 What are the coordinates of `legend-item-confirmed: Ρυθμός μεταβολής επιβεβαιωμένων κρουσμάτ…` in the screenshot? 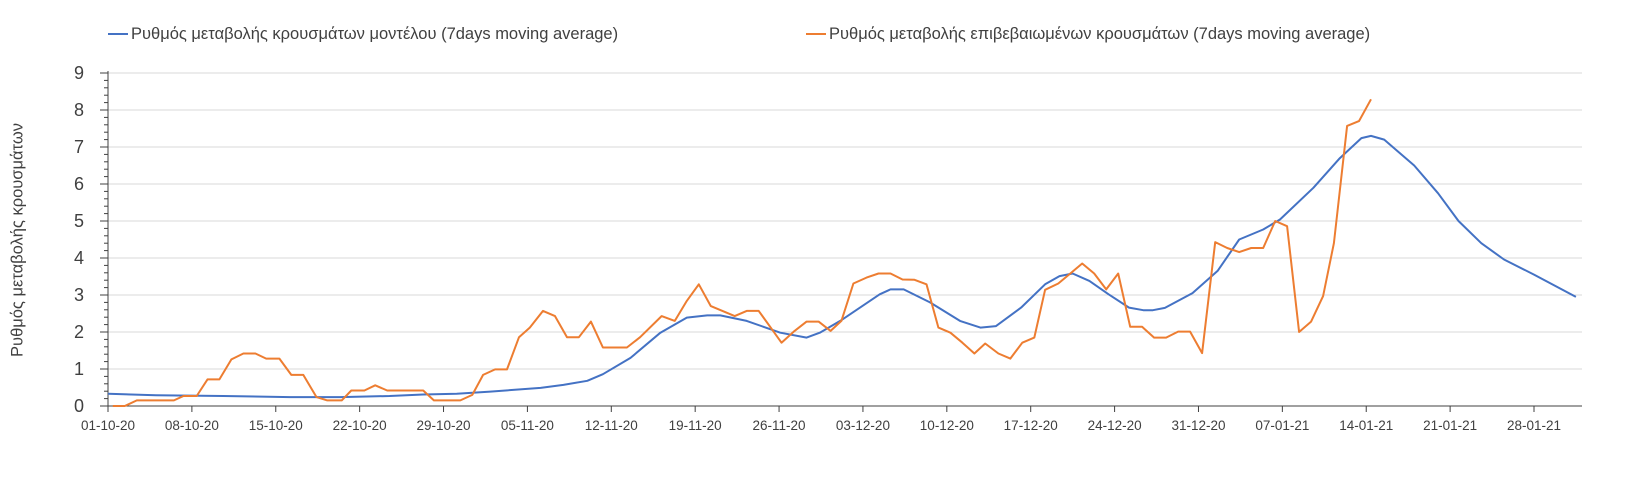 It's located at (1088, 34).